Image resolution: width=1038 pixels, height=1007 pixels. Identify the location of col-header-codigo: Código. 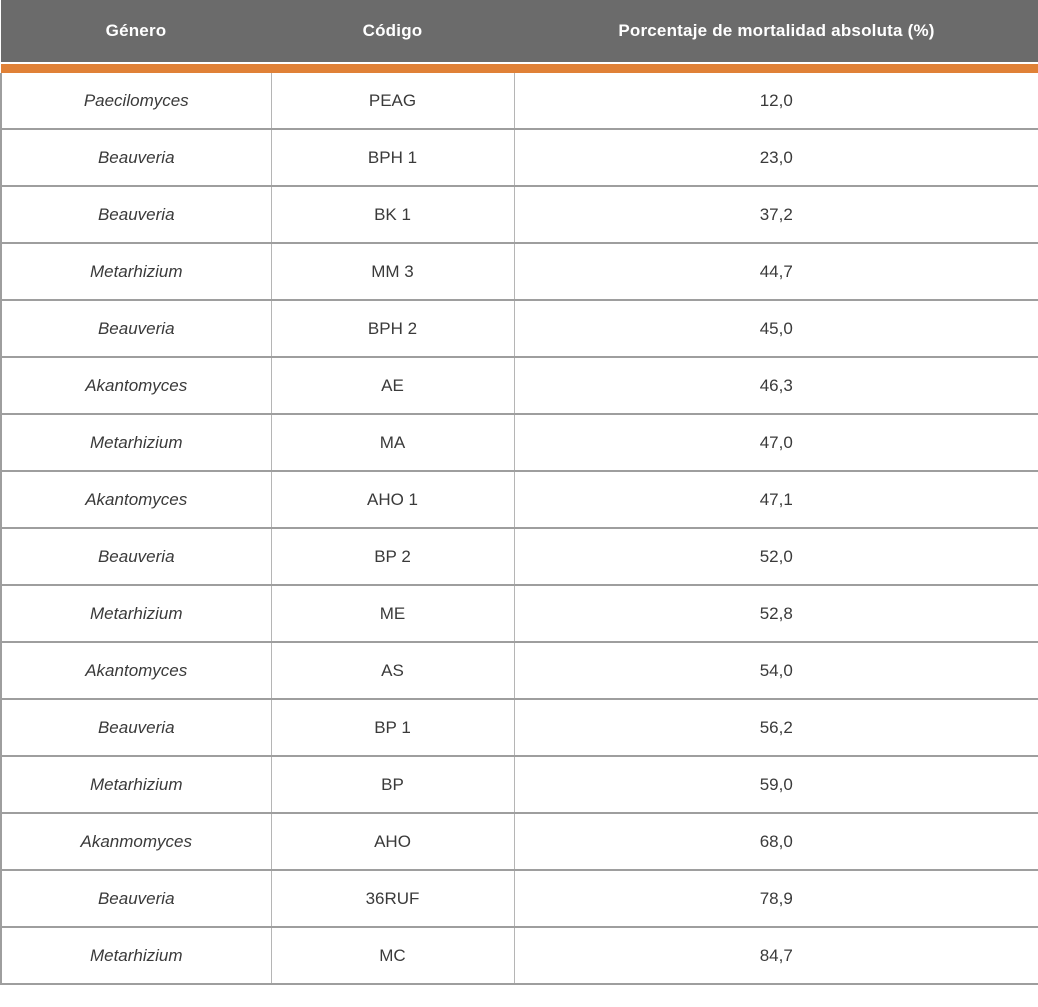
(392, 32).